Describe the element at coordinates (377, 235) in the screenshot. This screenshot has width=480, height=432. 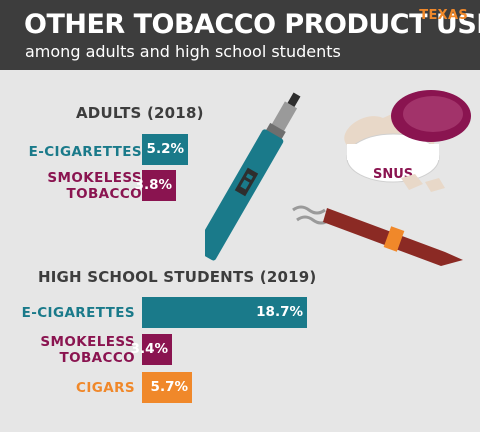
I see `cigar-icon` at that location.